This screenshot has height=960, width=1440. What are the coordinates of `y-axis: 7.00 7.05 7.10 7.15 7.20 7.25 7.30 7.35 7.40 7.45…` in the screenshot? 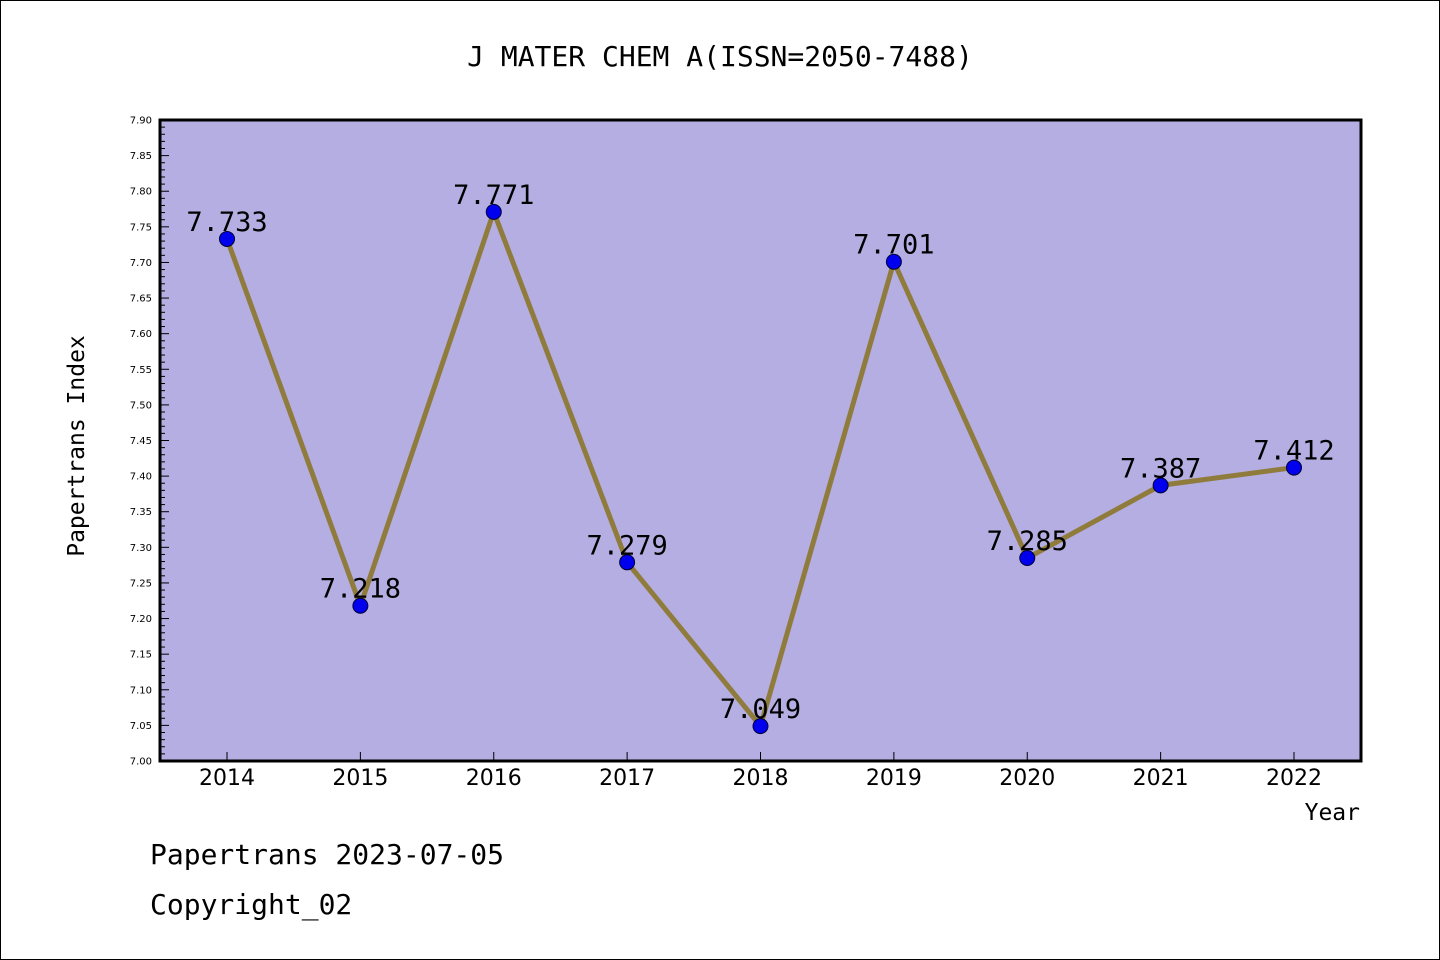 It's located at (149, 442).